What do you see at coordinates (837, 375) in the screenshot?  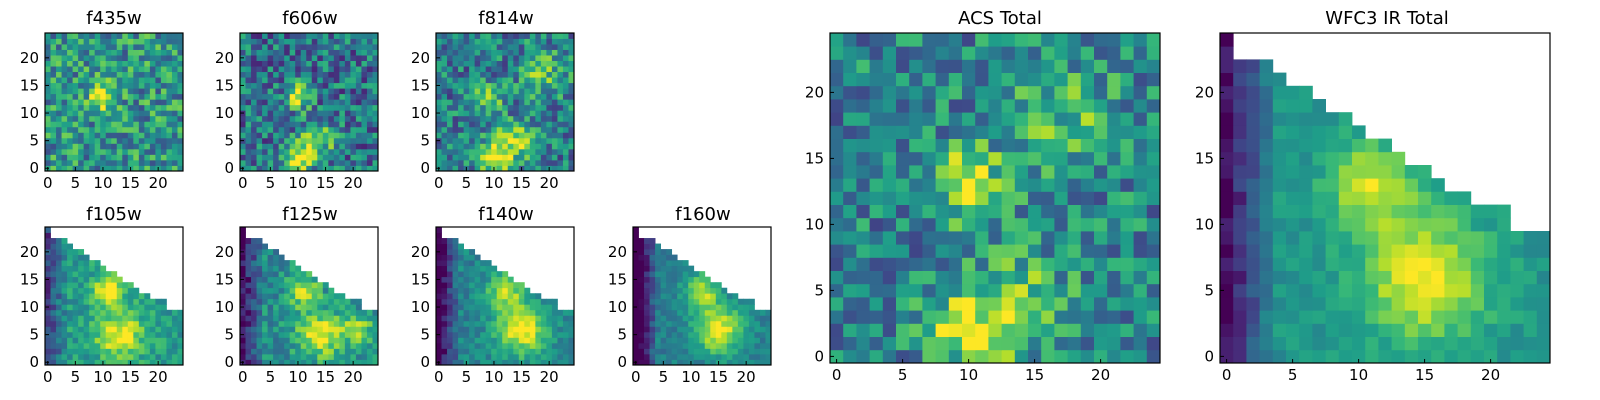 I see `x-tick-label: 0` at bounding box center [837, 375].